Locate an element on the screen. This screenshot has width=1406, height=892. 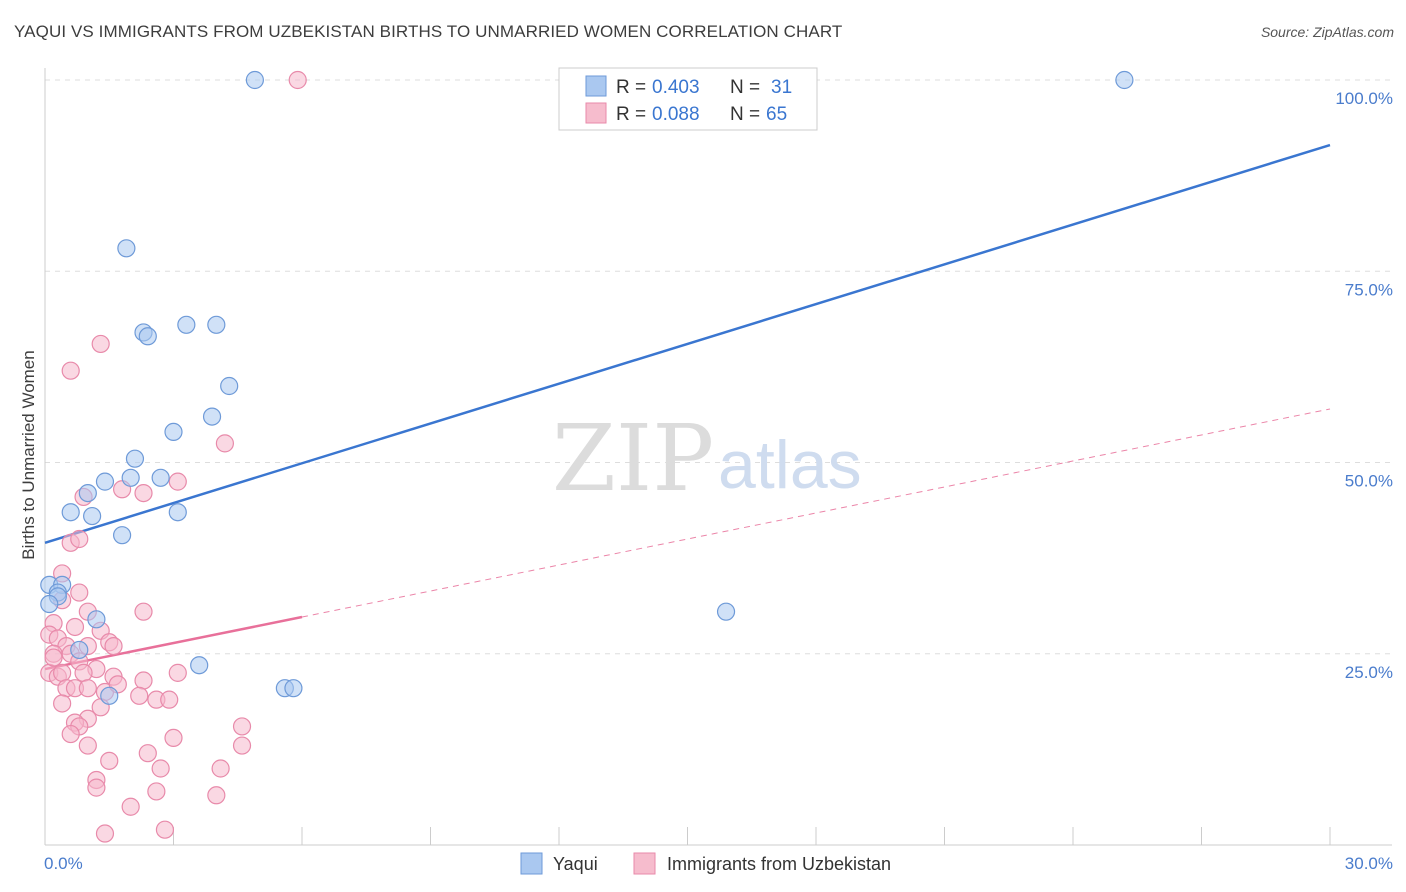
bottom-legend-swatch-yaqui is located at coordinates (531, 863).